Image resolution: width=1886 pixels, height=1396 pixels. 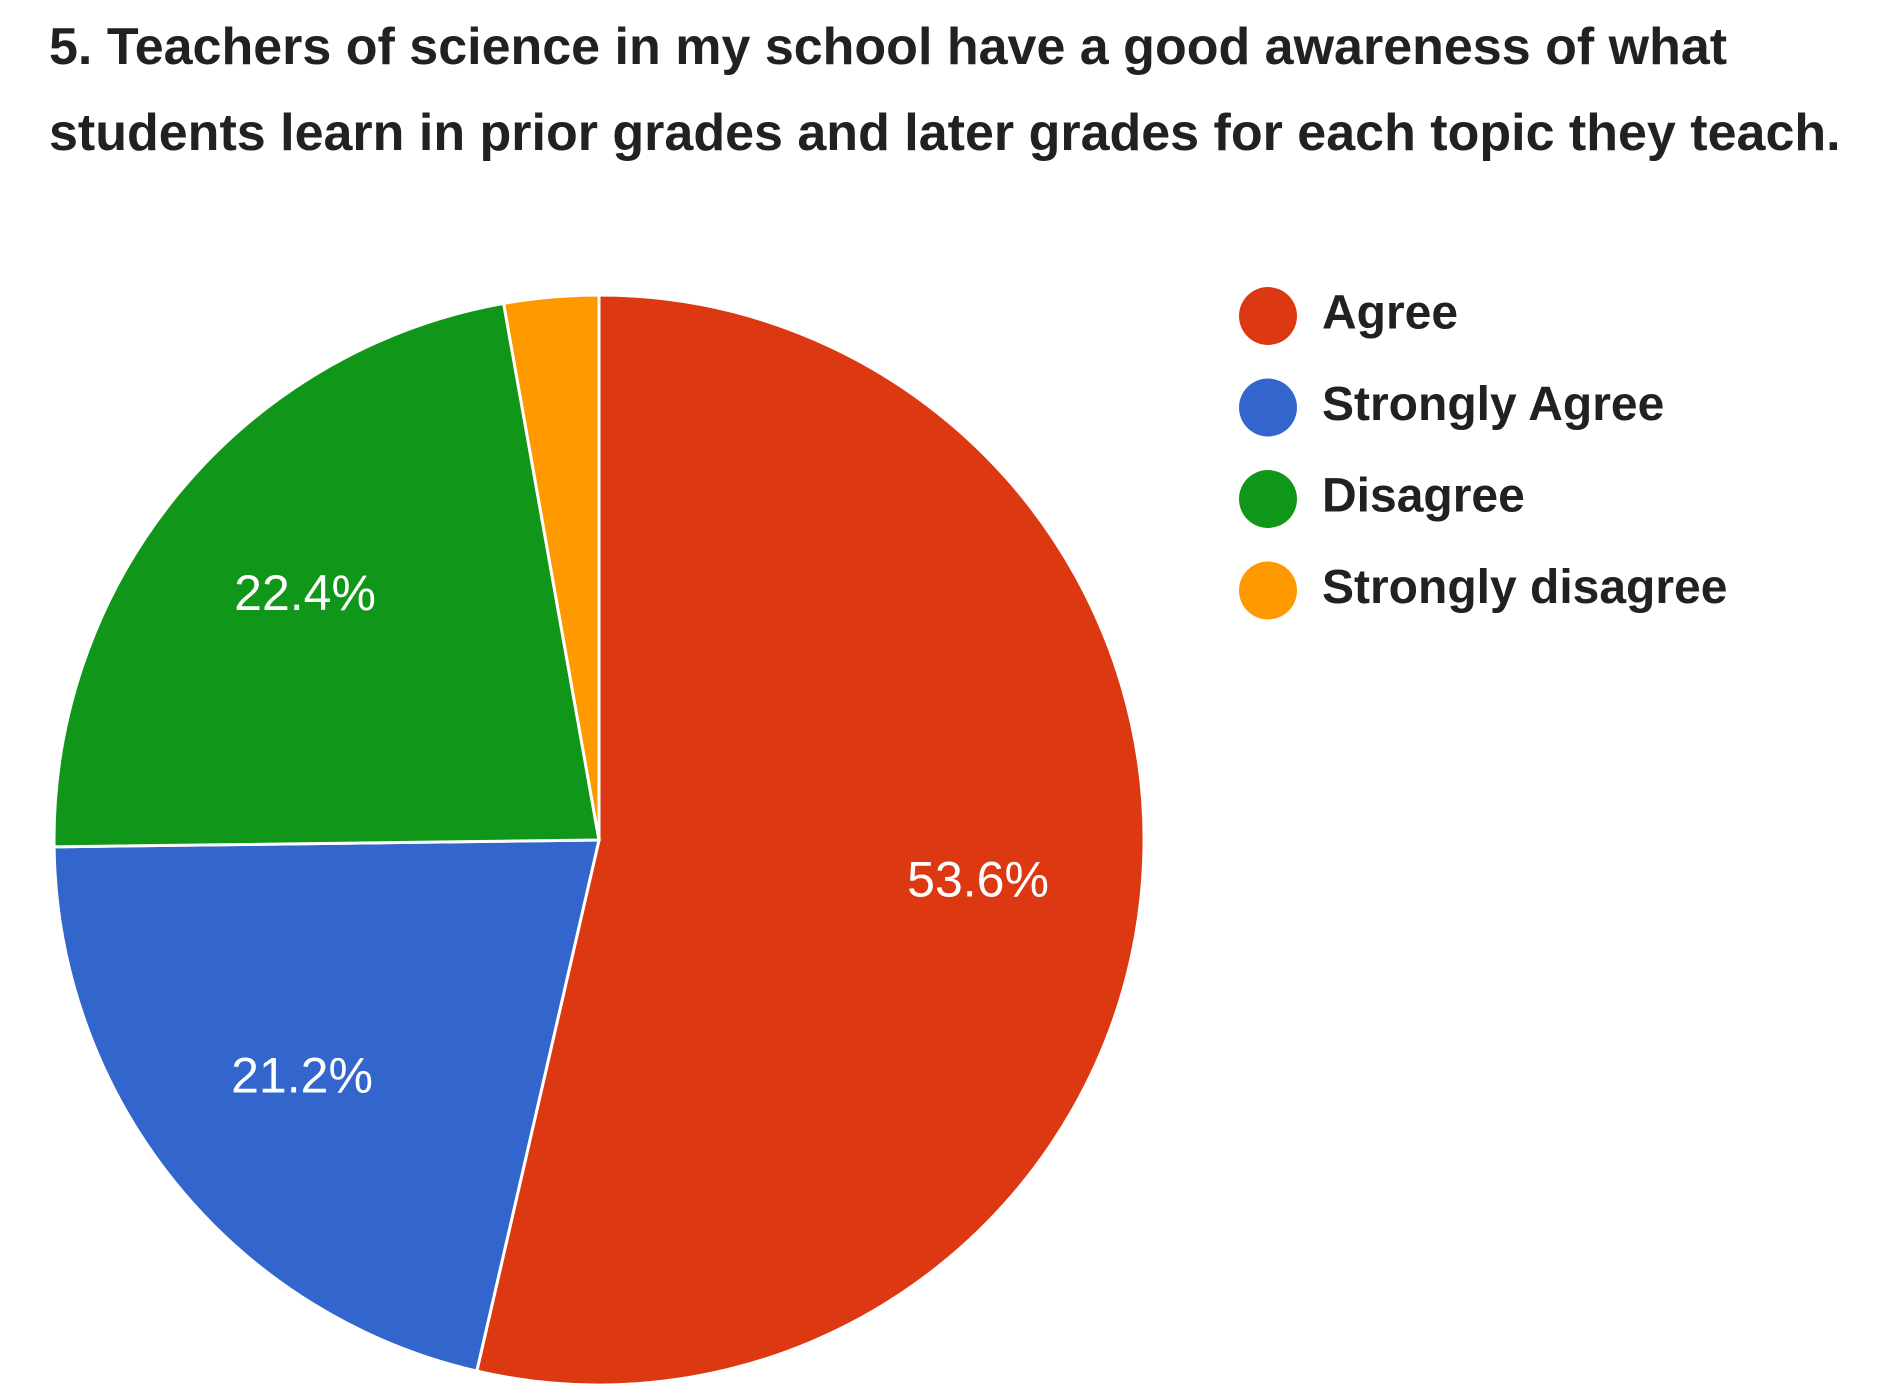 What do you see at coordinates (1423, 496) in the screenshot?
I see `legend-label: Disagree` at bounding box center [1423, 496].